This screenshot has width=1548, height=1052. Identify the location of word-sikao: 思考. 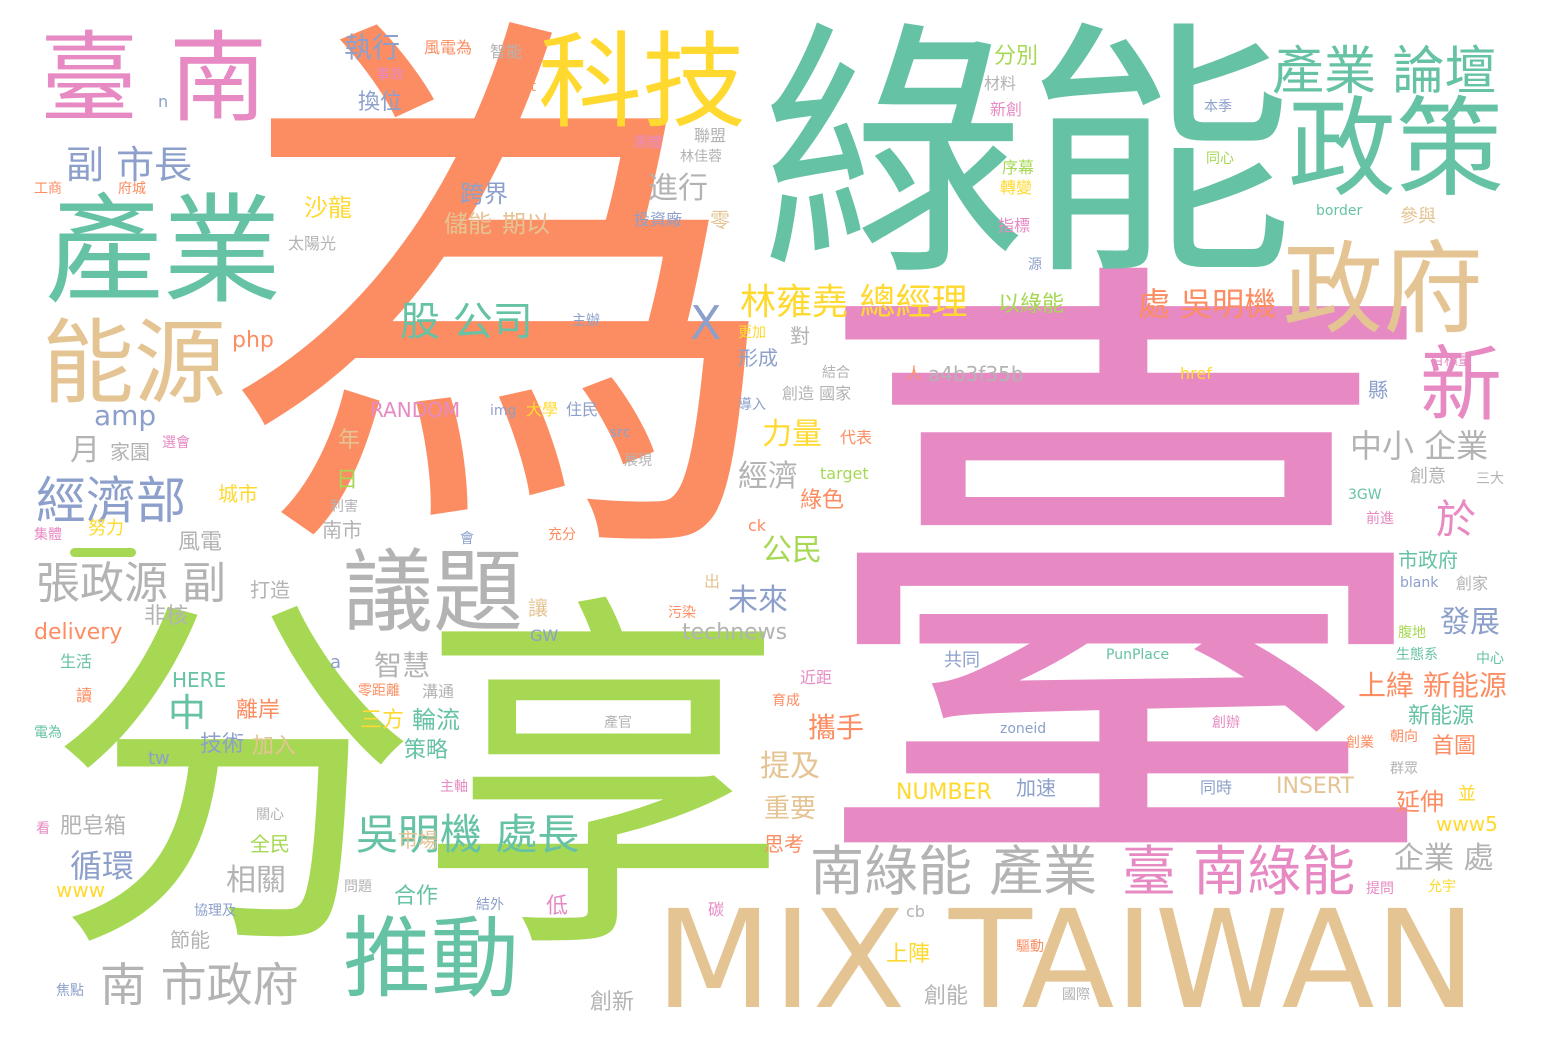
(784, 844).